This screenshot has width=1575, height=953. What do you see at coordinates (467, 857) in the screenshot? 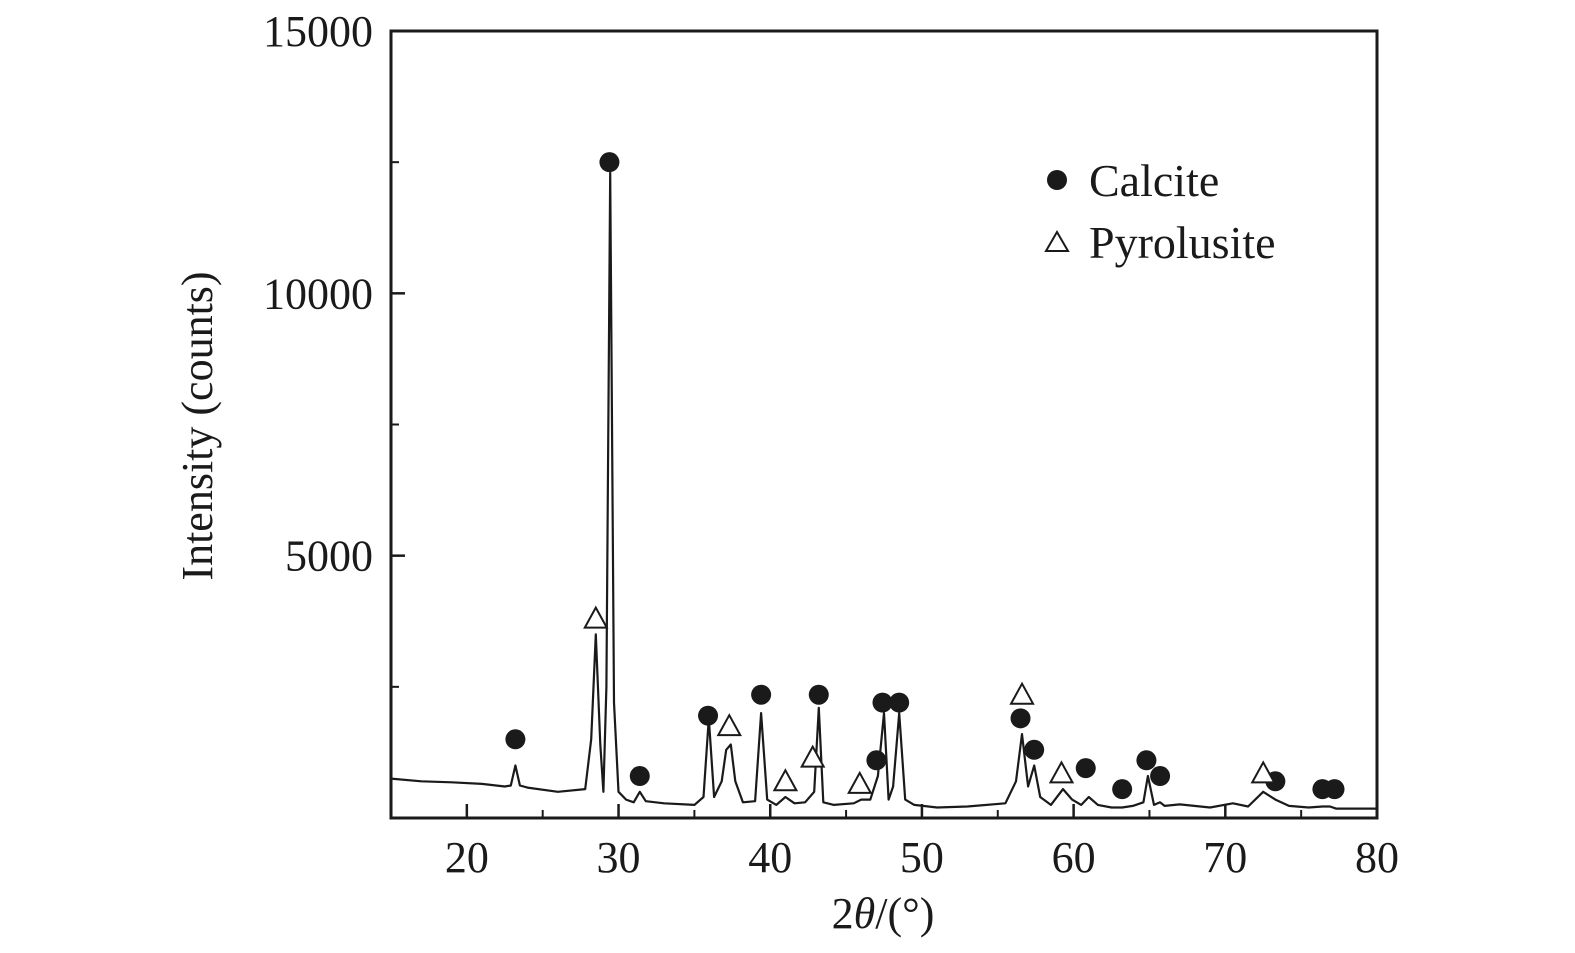
I see `x-tick-label: 20` at bounding box center [467, 857].